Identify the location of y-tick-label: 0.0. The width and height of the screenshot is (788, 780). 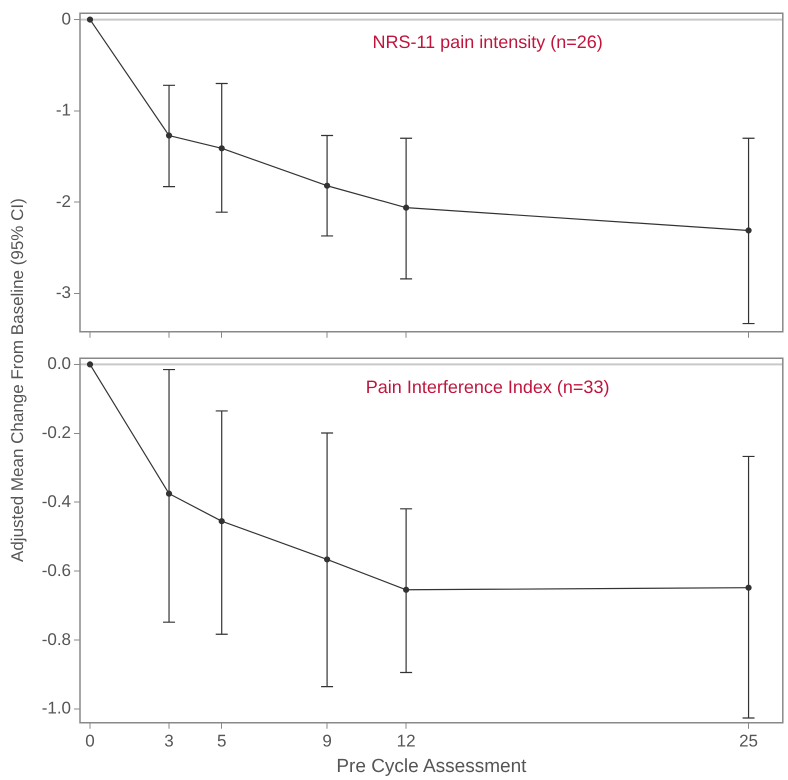
(59, 364).